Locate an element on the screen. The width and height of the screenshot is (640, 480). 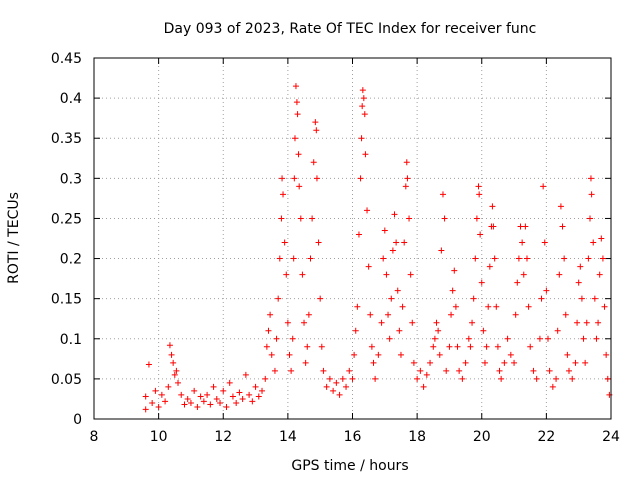
x-tick-label: 20 is located at coordinates (482, 437).